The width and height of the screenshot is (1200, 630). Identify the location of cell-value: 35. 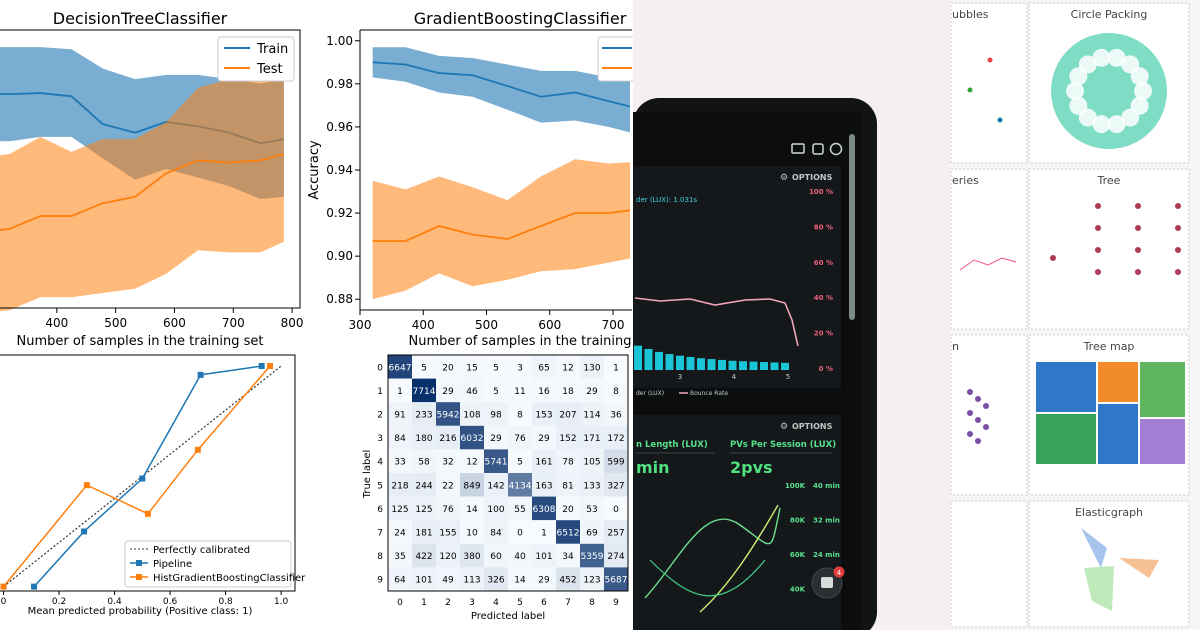
(399, 557).